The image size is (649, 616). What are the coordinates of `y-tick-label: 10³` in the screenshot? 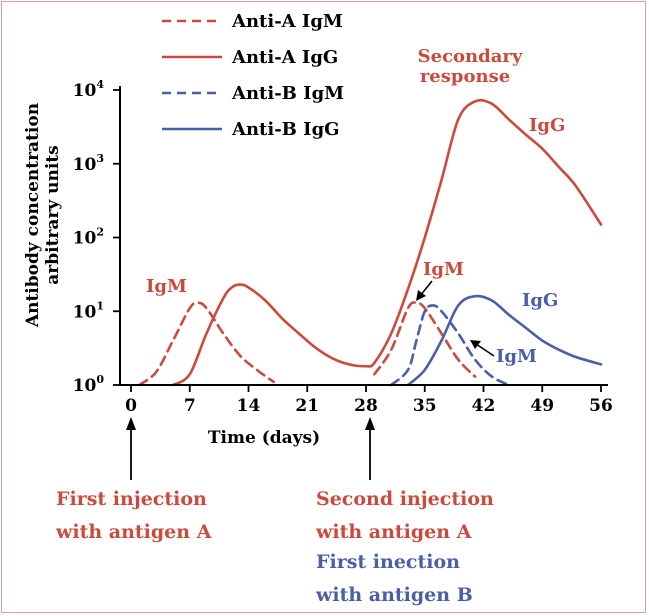 It's located at (88, 163).